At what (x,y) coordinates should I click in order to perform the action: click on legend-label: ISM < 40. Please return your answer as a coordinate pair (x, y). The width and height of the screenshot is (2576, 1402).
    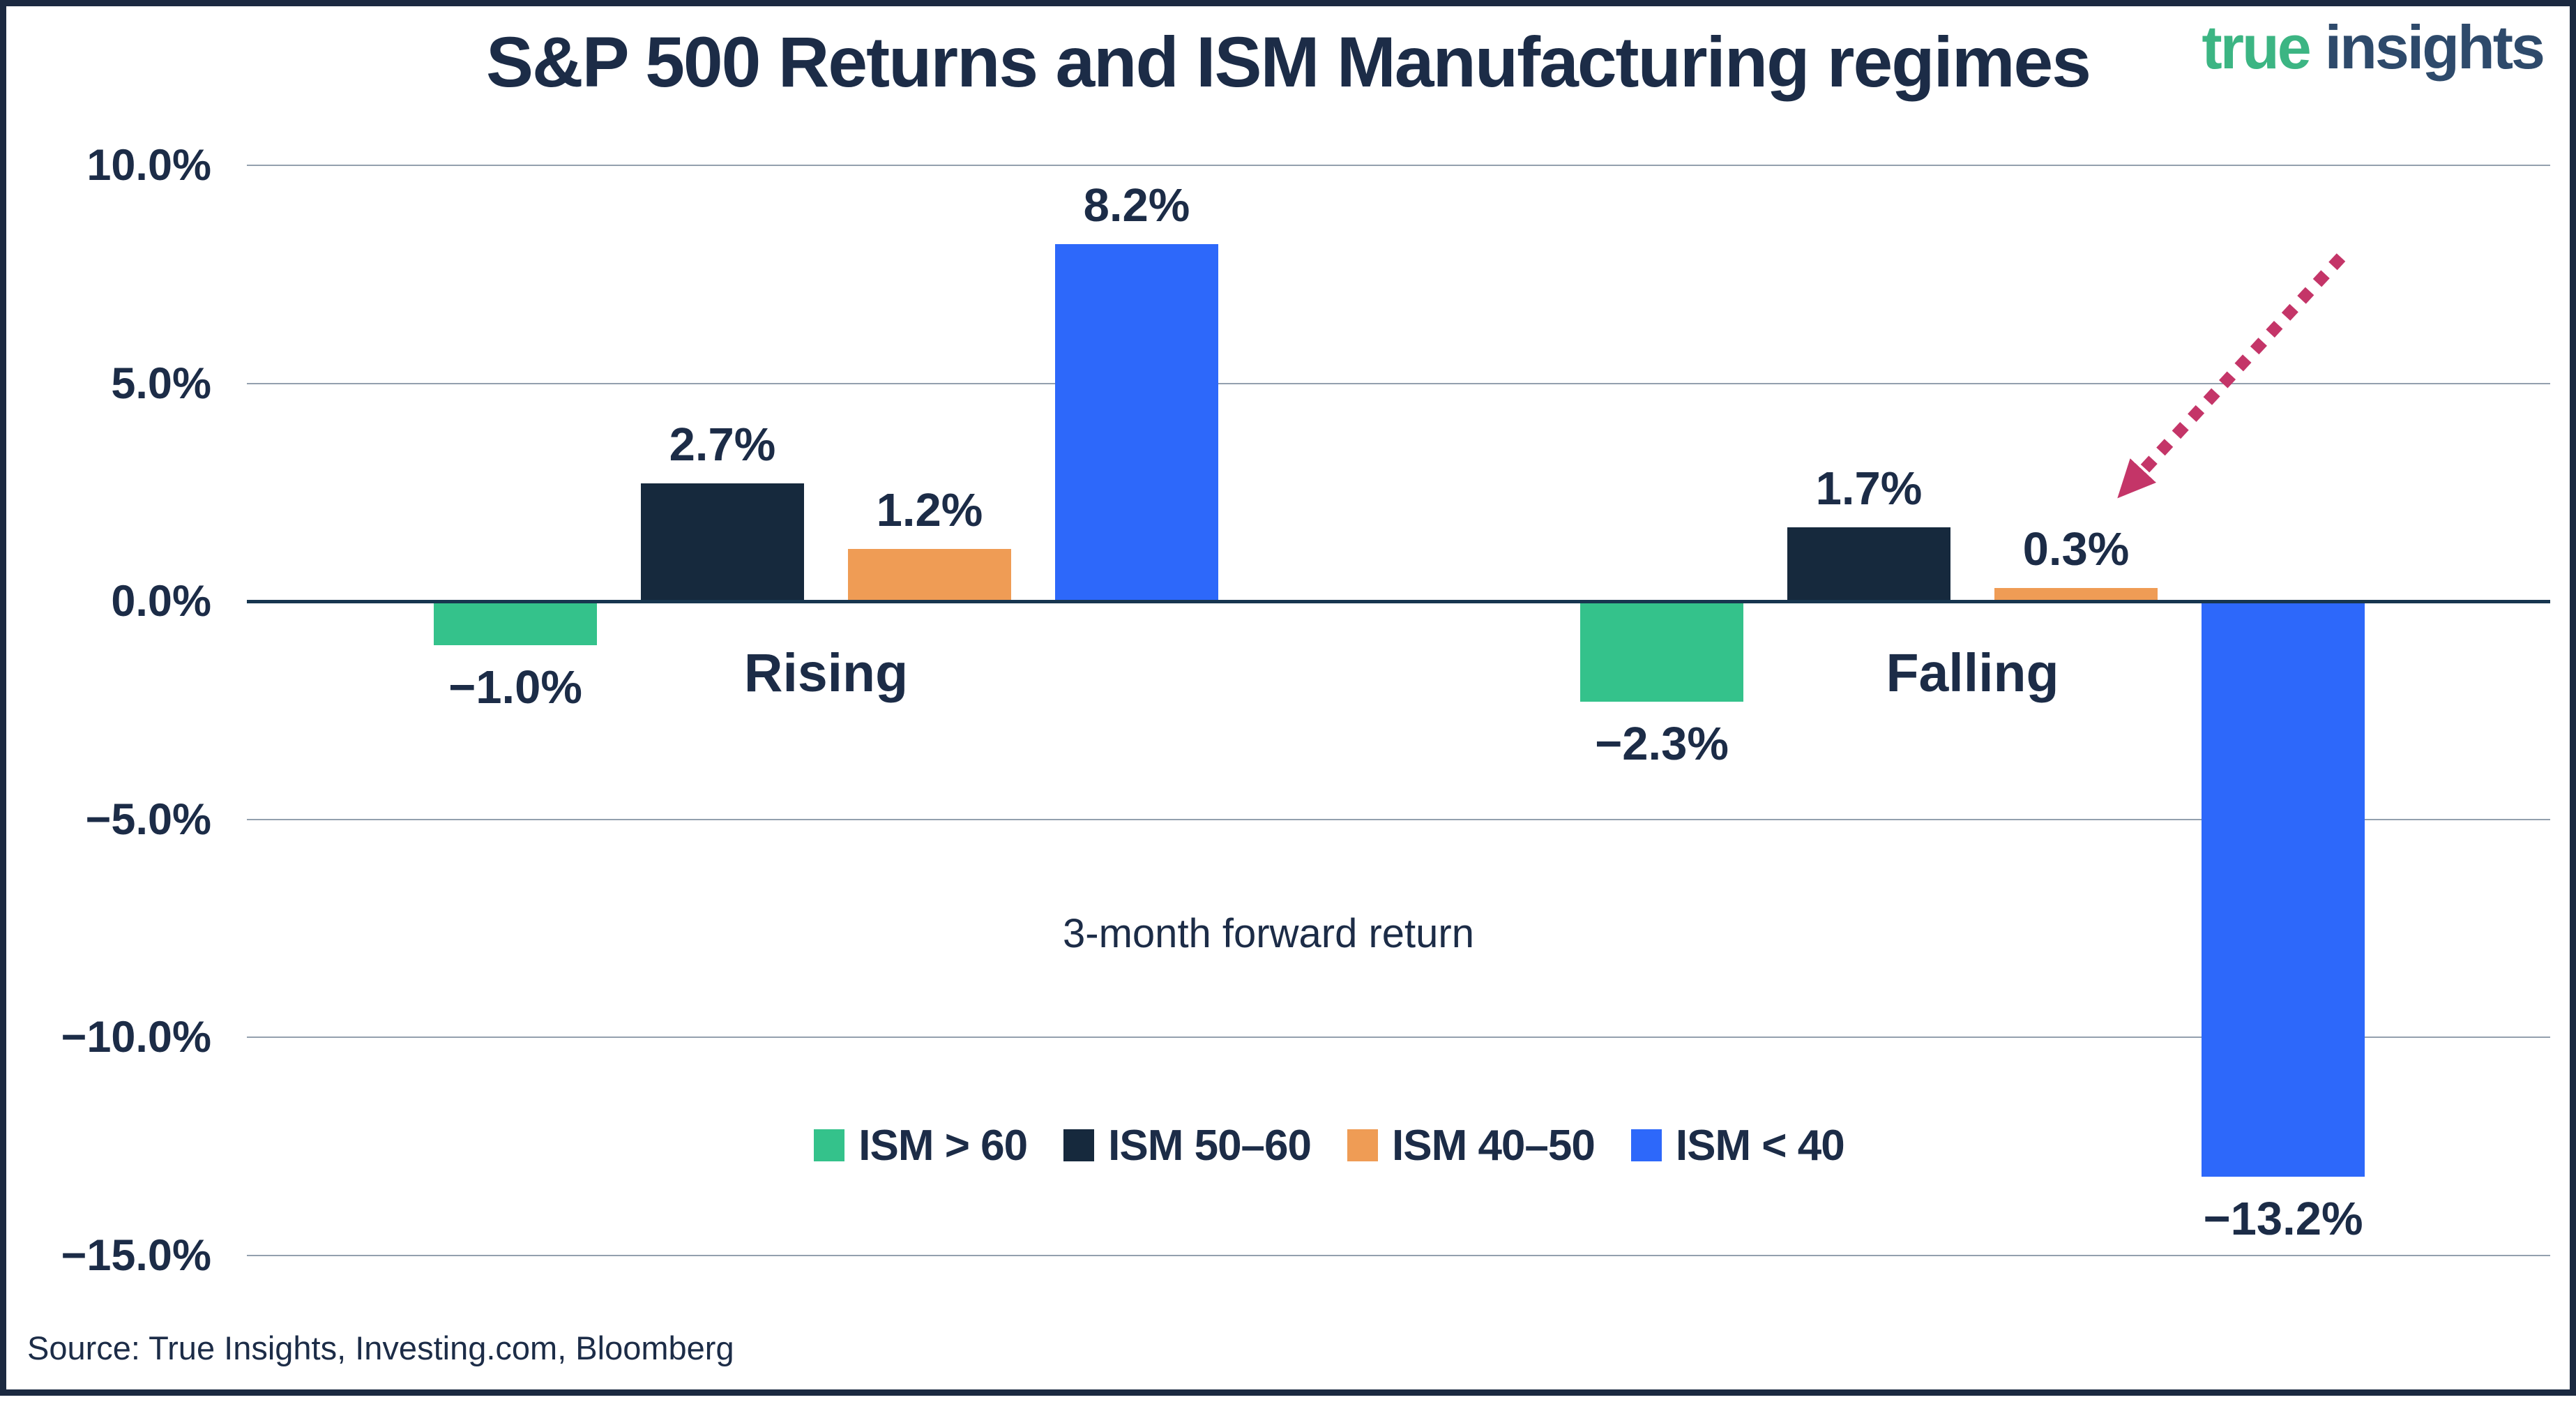
    Looking at the image, I should click on (1760, 1146).